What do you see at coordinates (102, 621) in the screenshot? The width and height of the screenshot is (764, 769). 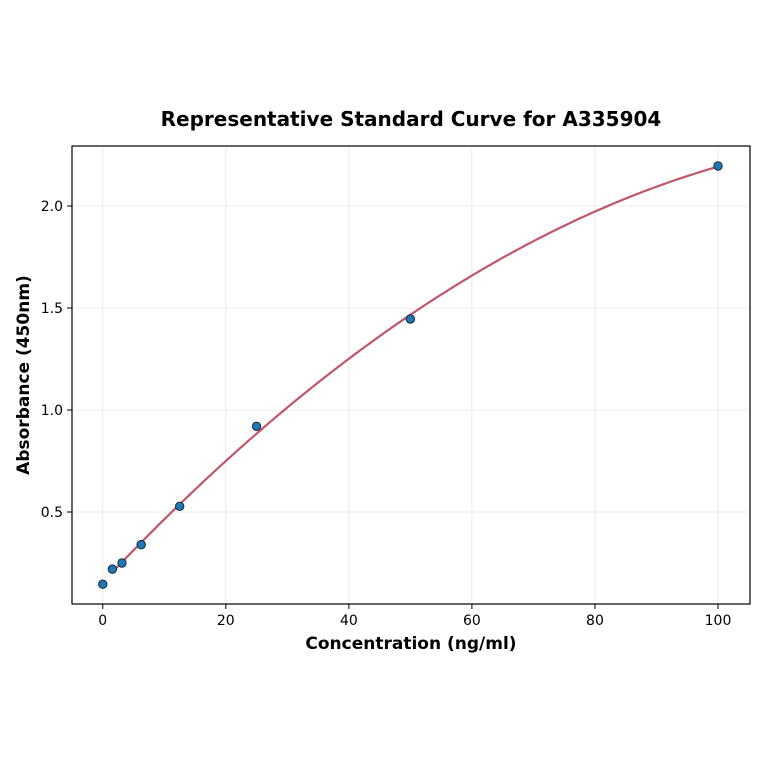 I see `x-tick-label: 0` at bounding box center [102, 621].